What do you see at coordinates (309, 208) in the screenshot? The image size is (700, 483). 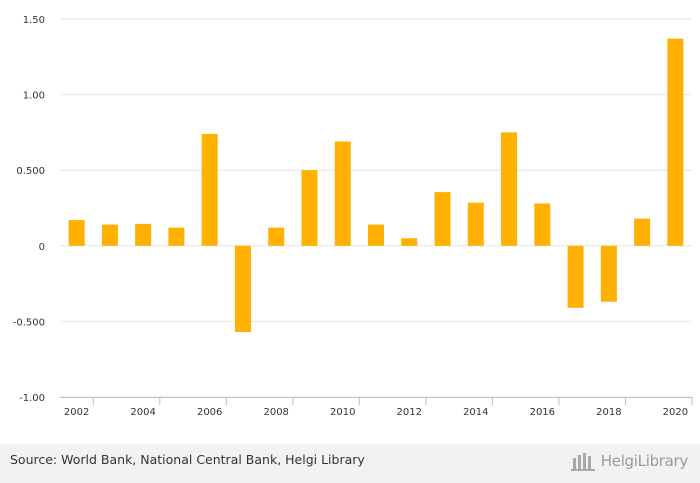 I see `bar-2009` at bounding box center [309, 208].